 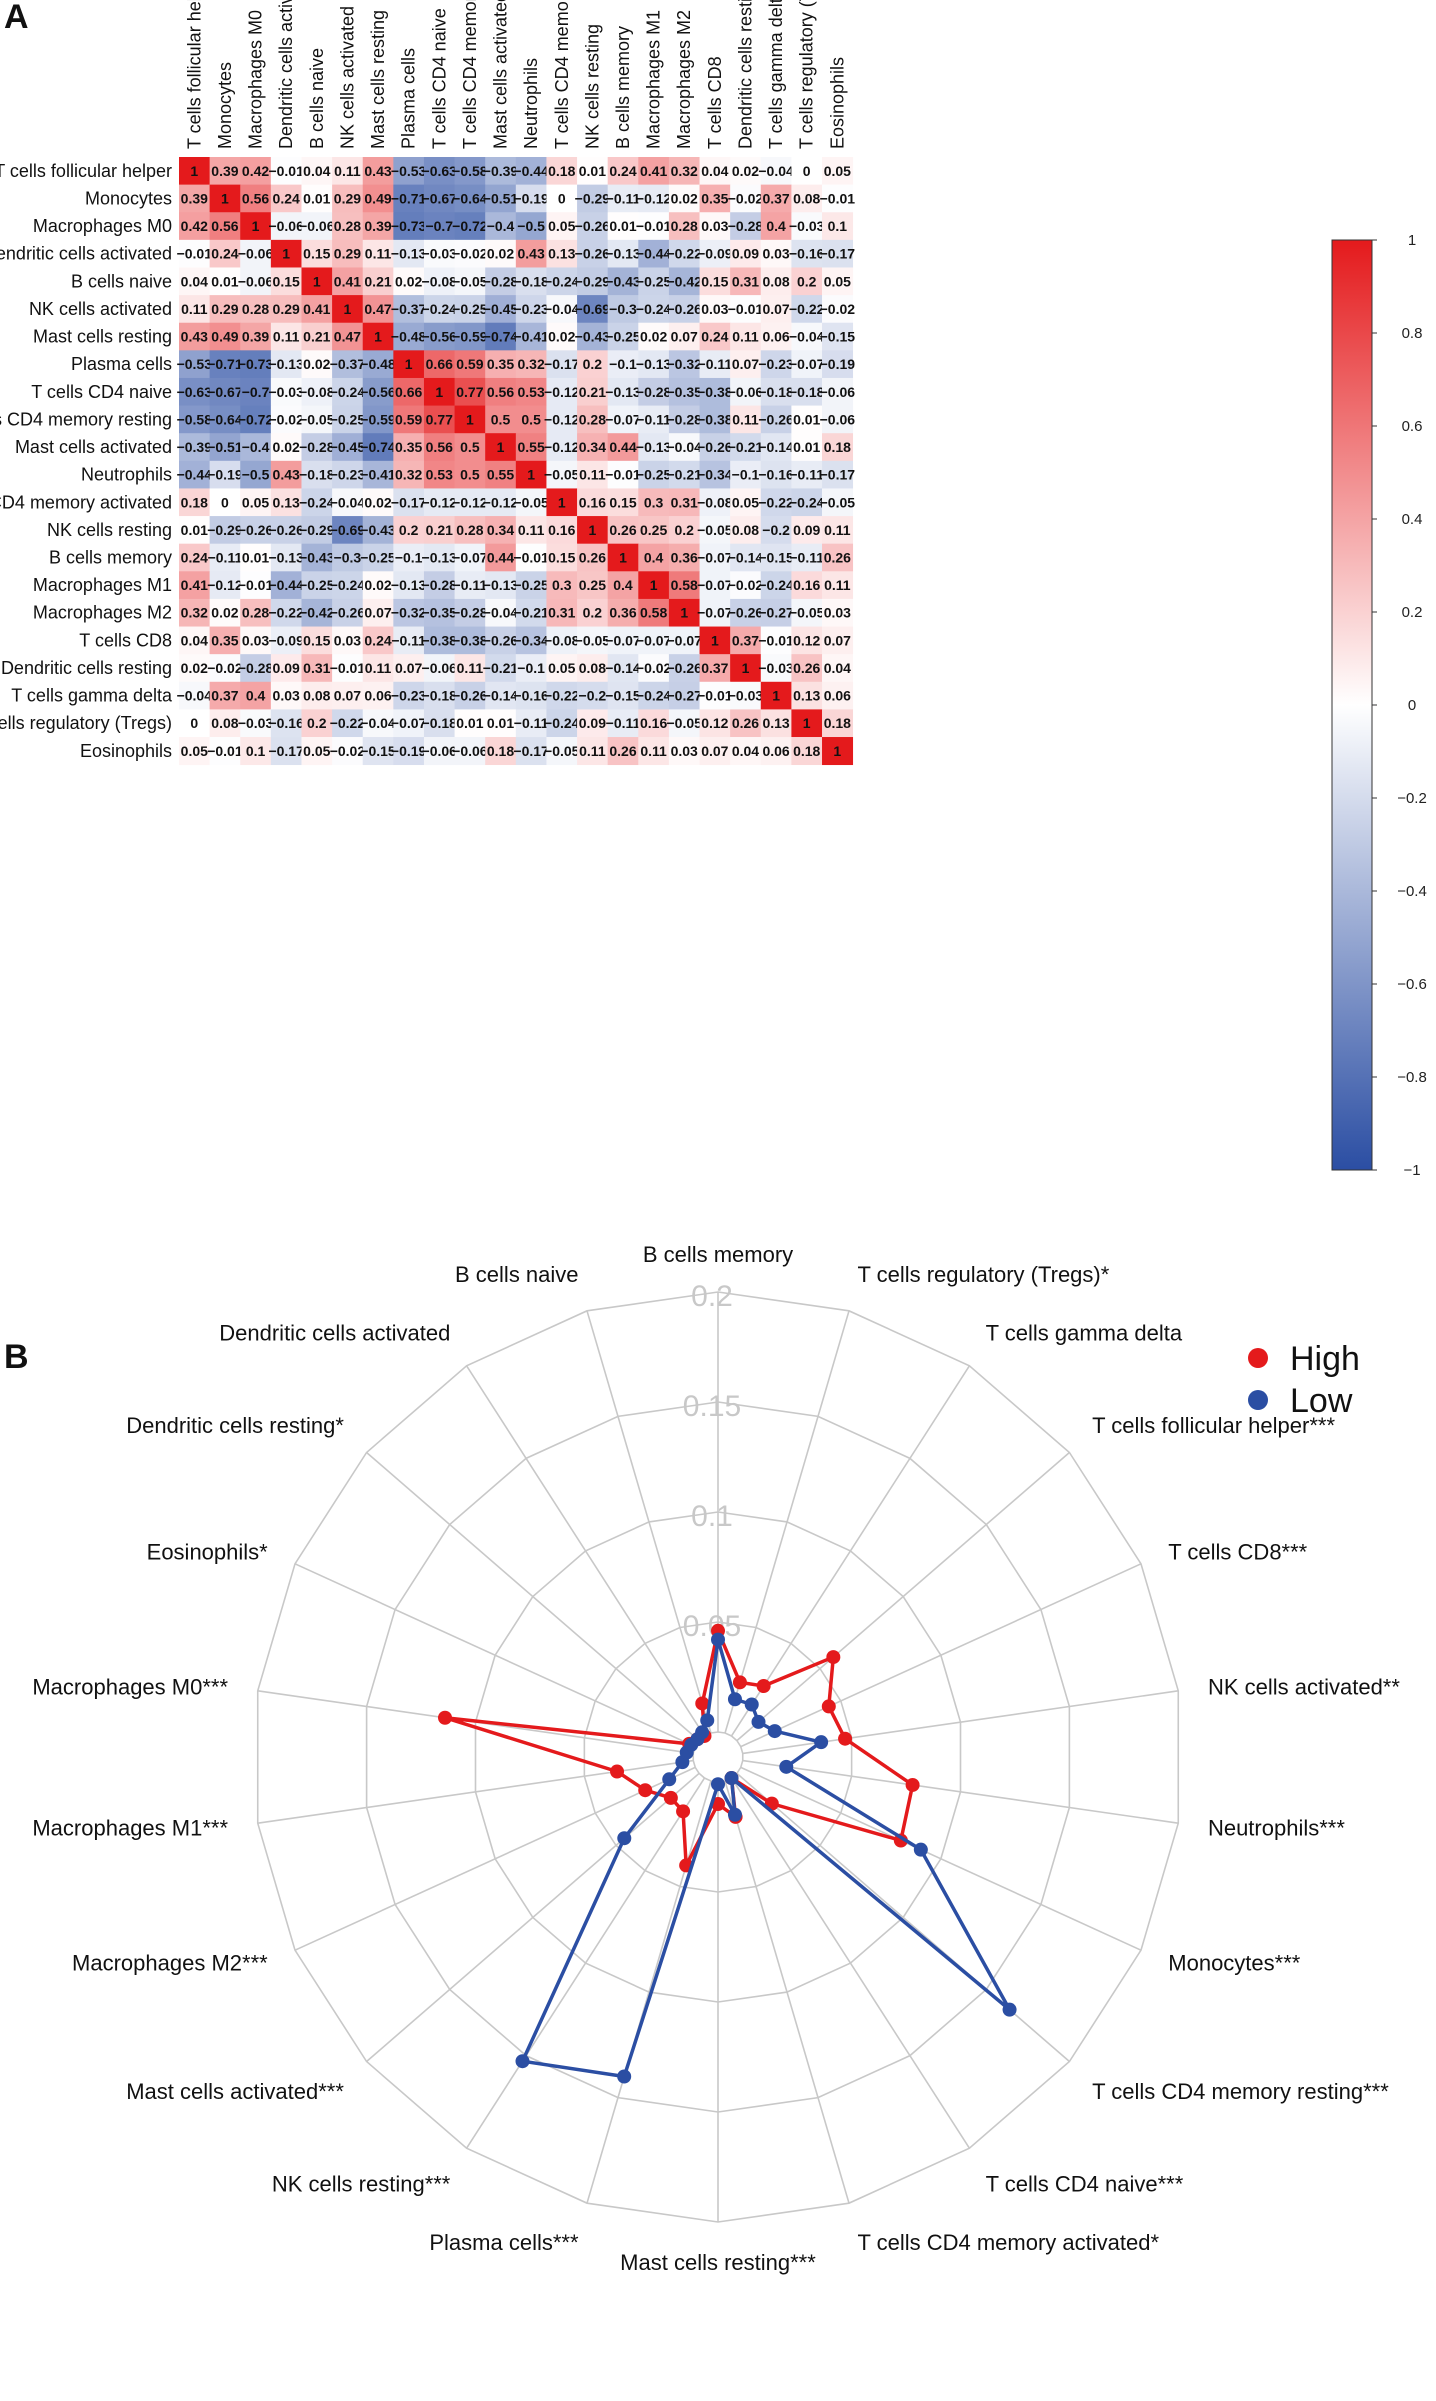 What do you see at coordinates (1234, 1963) in the screenshot?
I see `radar-axis-label: Monocytes***` at bounding box center [1234, 1963].